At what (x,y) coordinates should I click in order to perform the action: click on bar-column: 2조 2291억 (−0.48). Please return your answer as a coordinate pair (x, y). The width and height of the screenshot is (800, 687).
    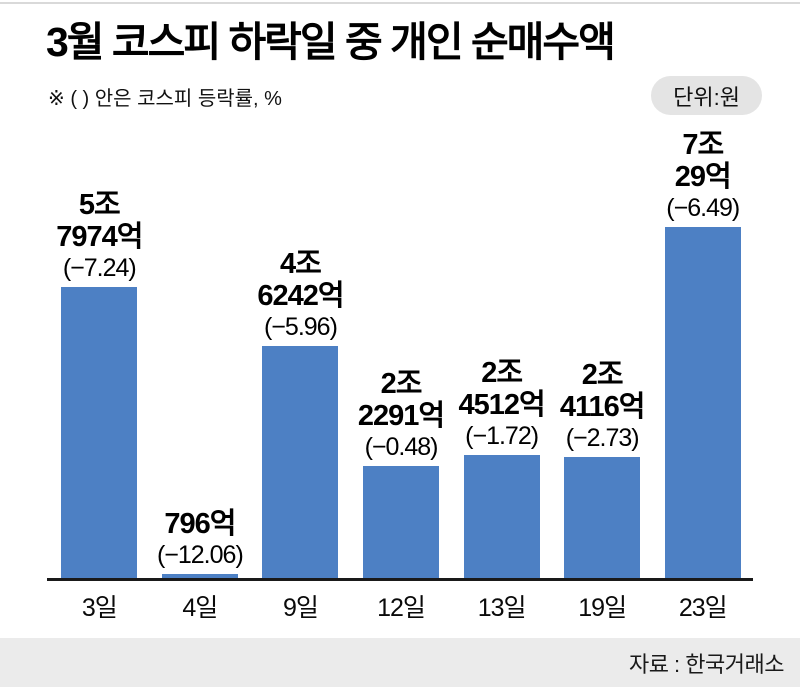
    Looking at the image, I should click on (401, 354).